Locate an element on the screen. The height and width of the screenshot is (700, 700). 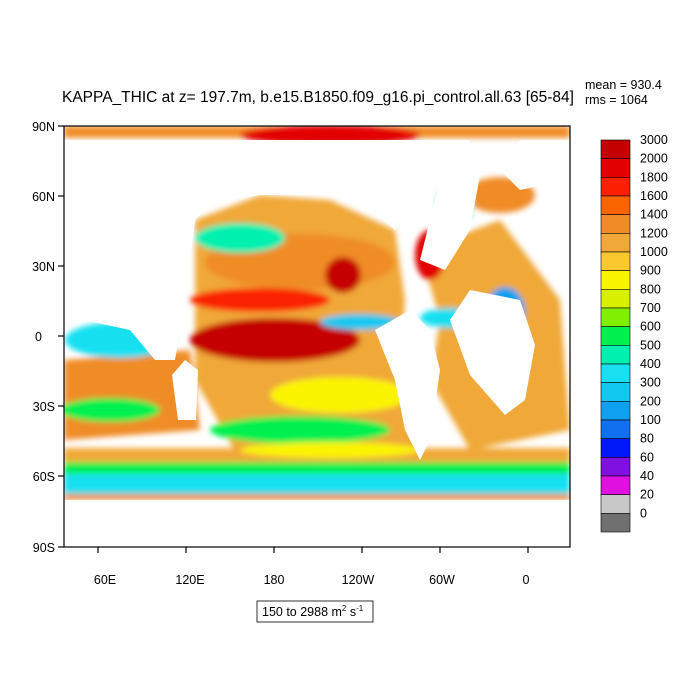
colorbar-label: 60 is located at coordinates (647, 457).